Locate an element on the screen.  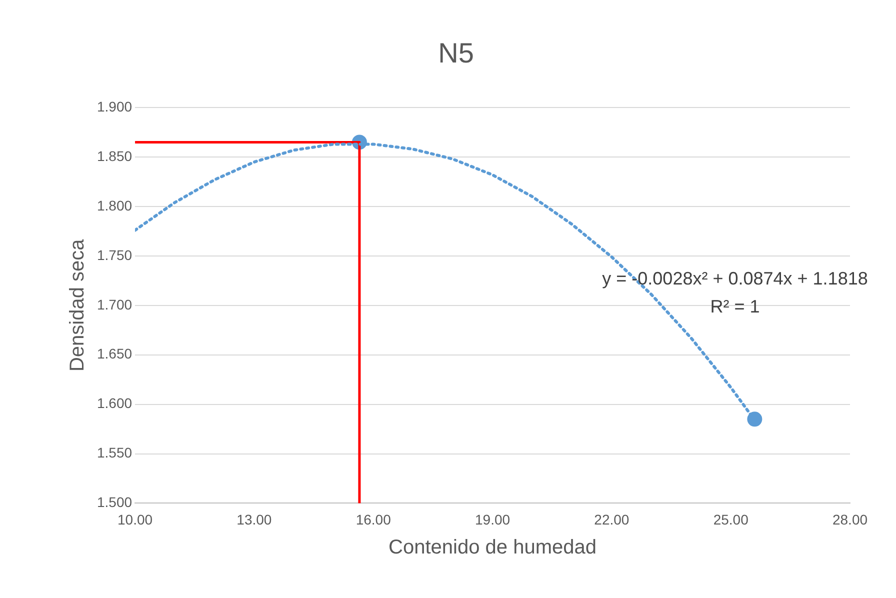
annotation: y = -0.0028x² + 0.0874x + 1.1818 is located at coordinates (735, 278).